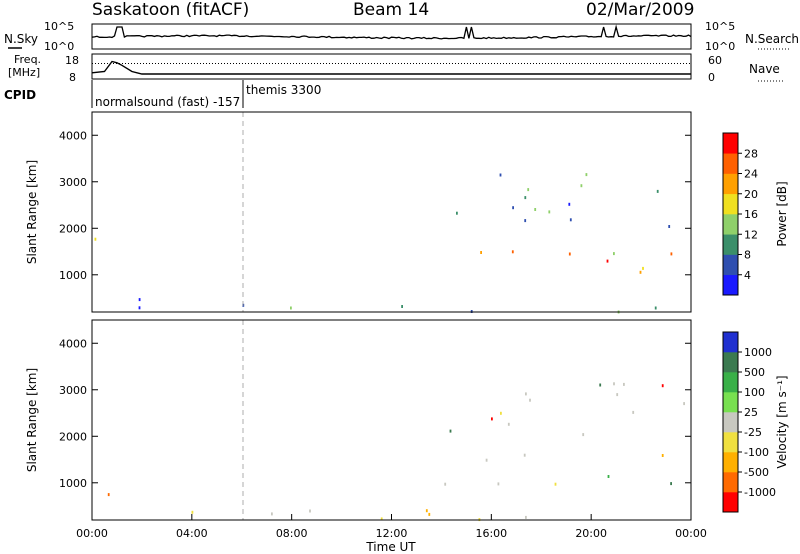  What do you see at coordinates (711, 77) in the screenshot?
I see `nave-bottom-tick: 0` at bounding box center [711, 77].